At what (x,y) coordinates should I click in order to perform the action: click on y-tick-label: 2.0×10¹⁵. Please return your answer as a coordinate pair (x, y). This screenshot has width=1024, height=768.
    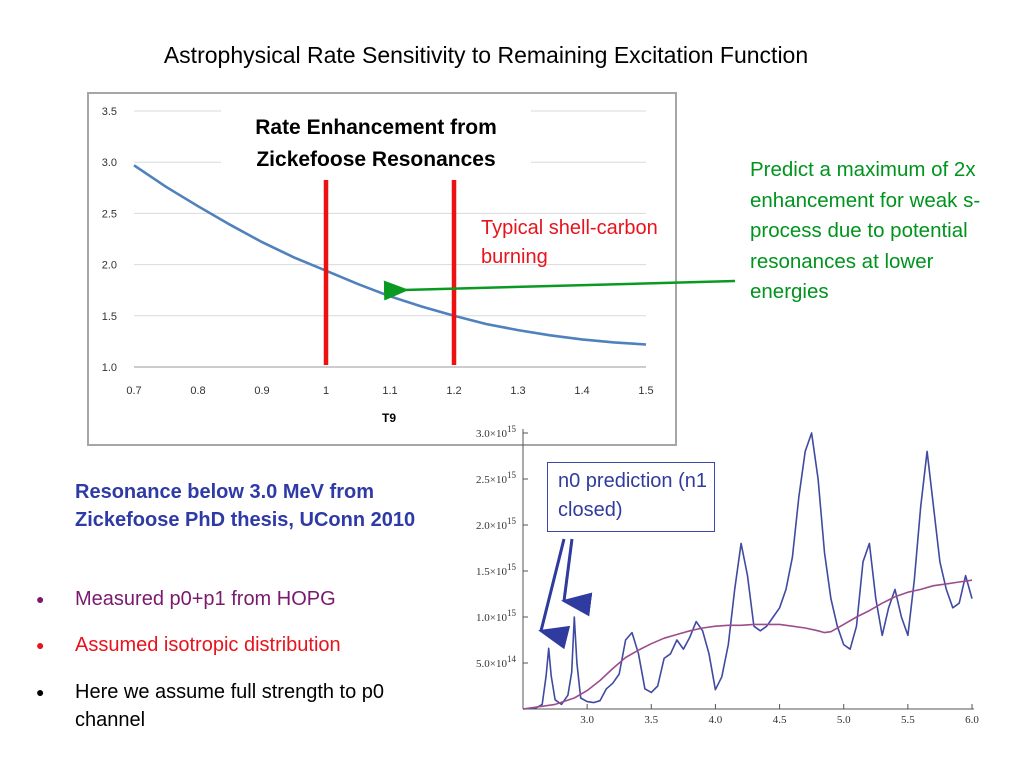
    Looking at the image, I should click on (496, 524).